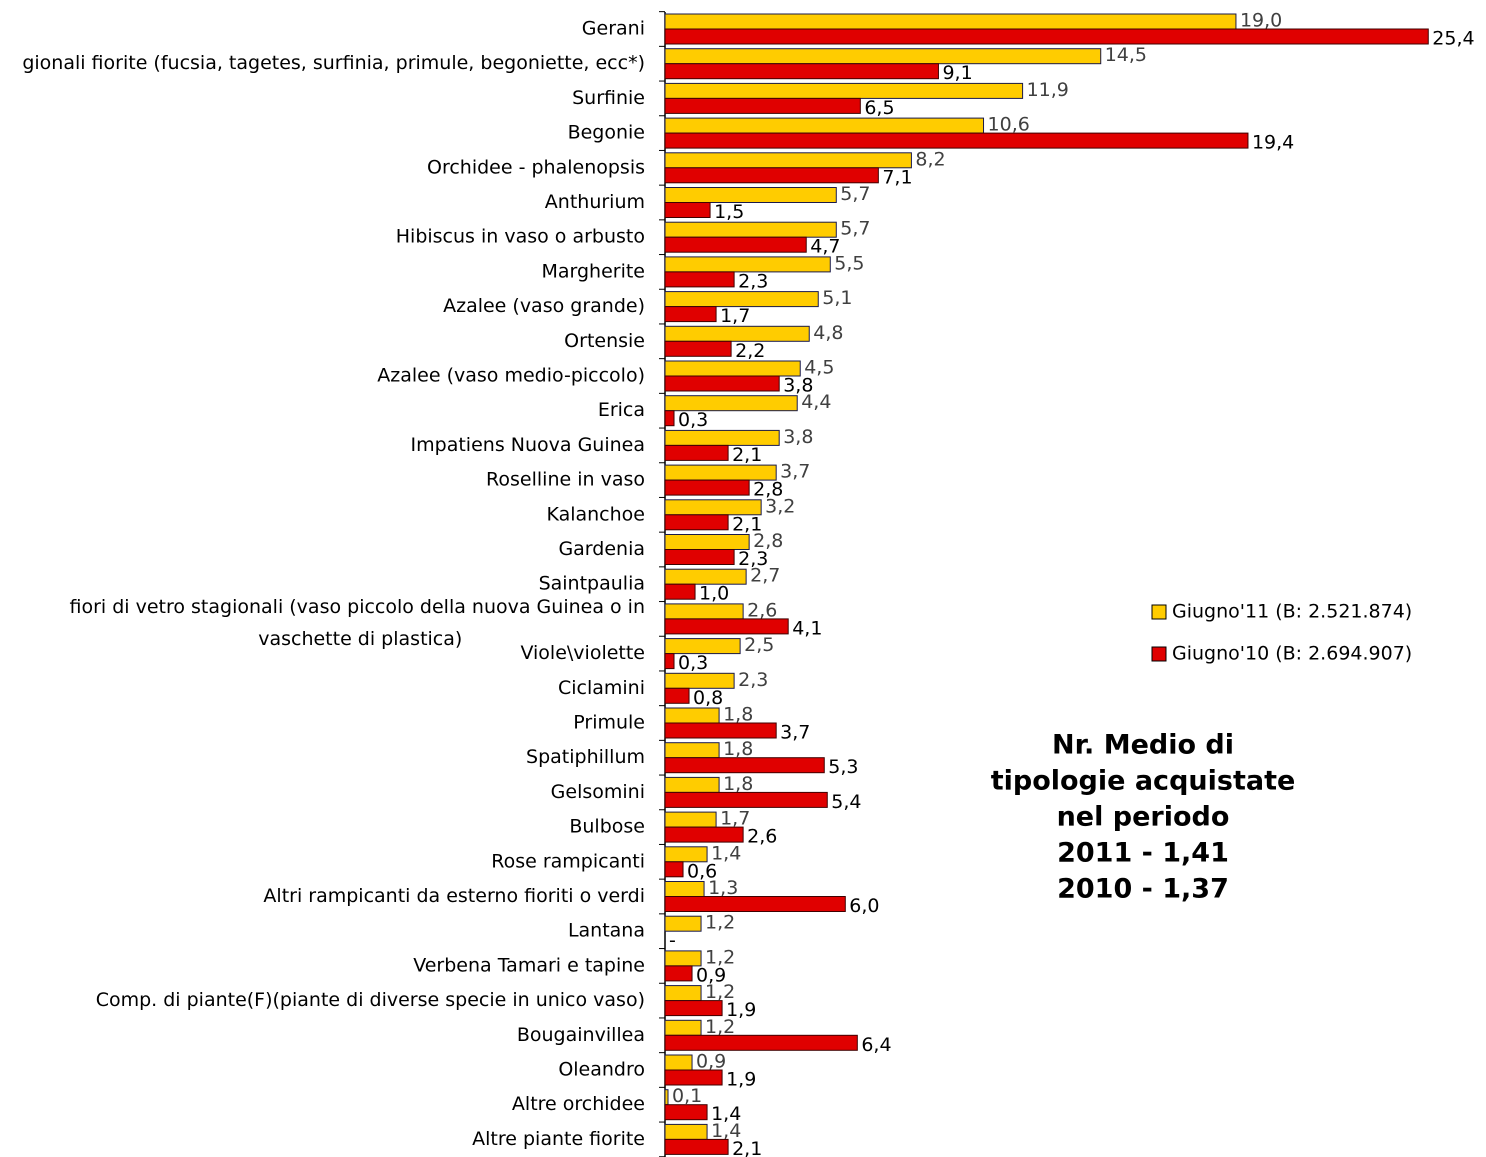  What do you see at coordinates (807, 628) in the screenshot?
I see `value-label: 4,1` at bounding box center [807, 628].